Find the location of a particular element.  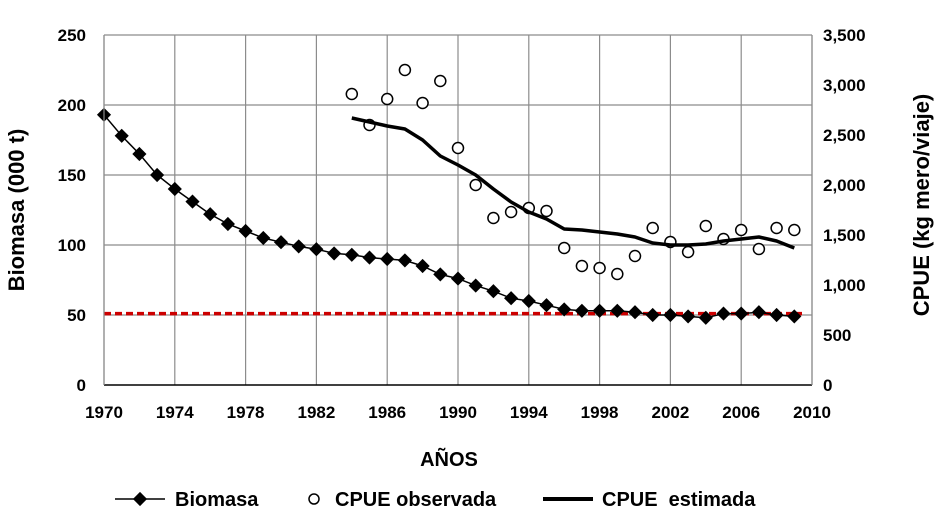

y-tick-label-right: 1,000 is located at coordinates (844, 285).